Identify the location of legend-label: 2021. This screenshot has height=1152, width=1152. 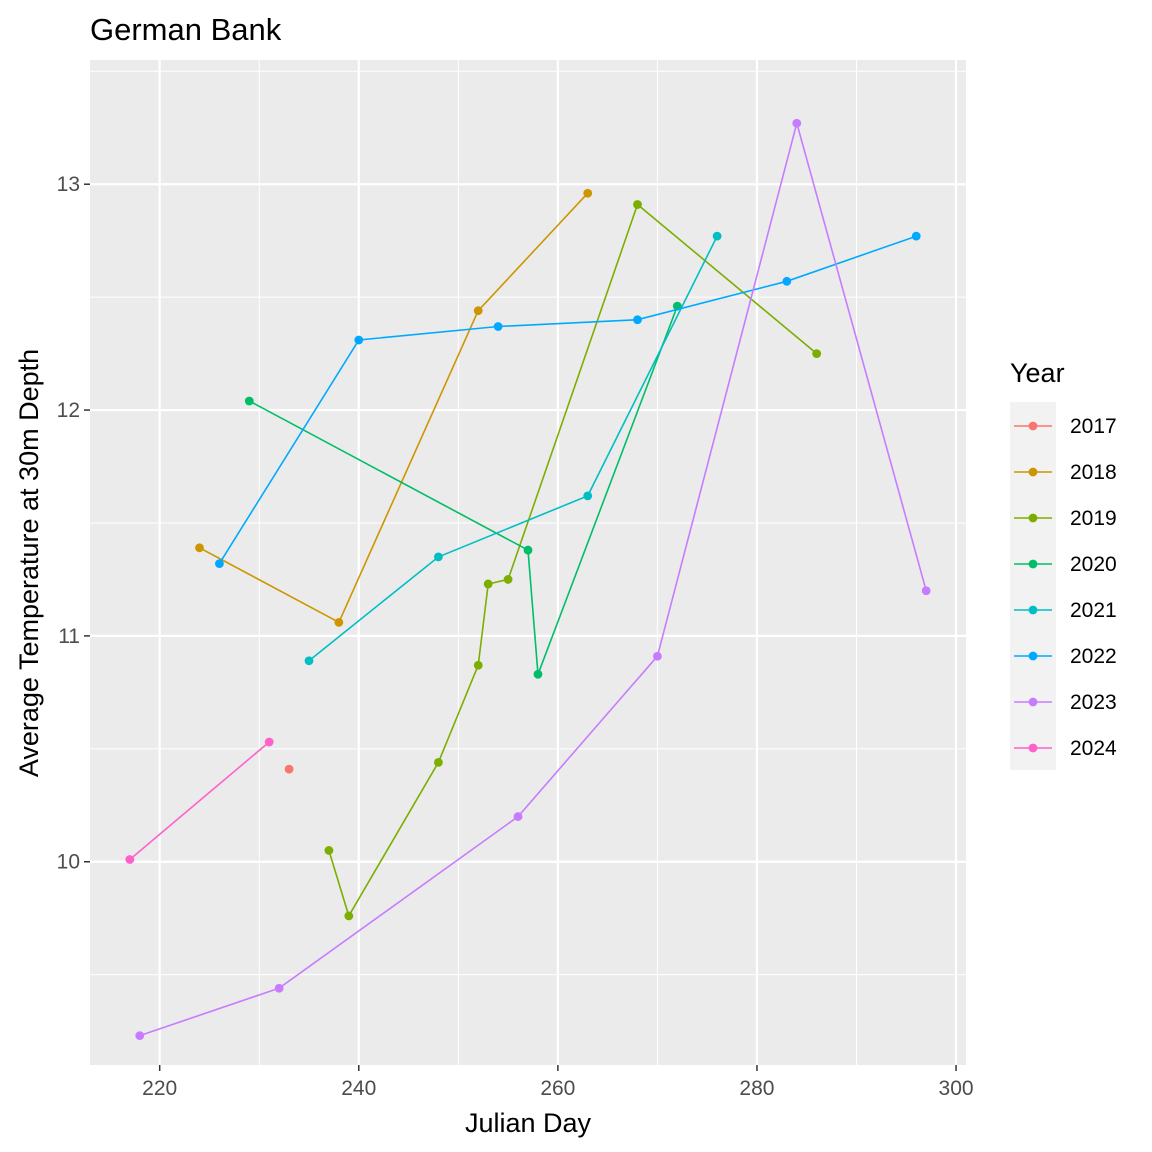
(1093, 610).